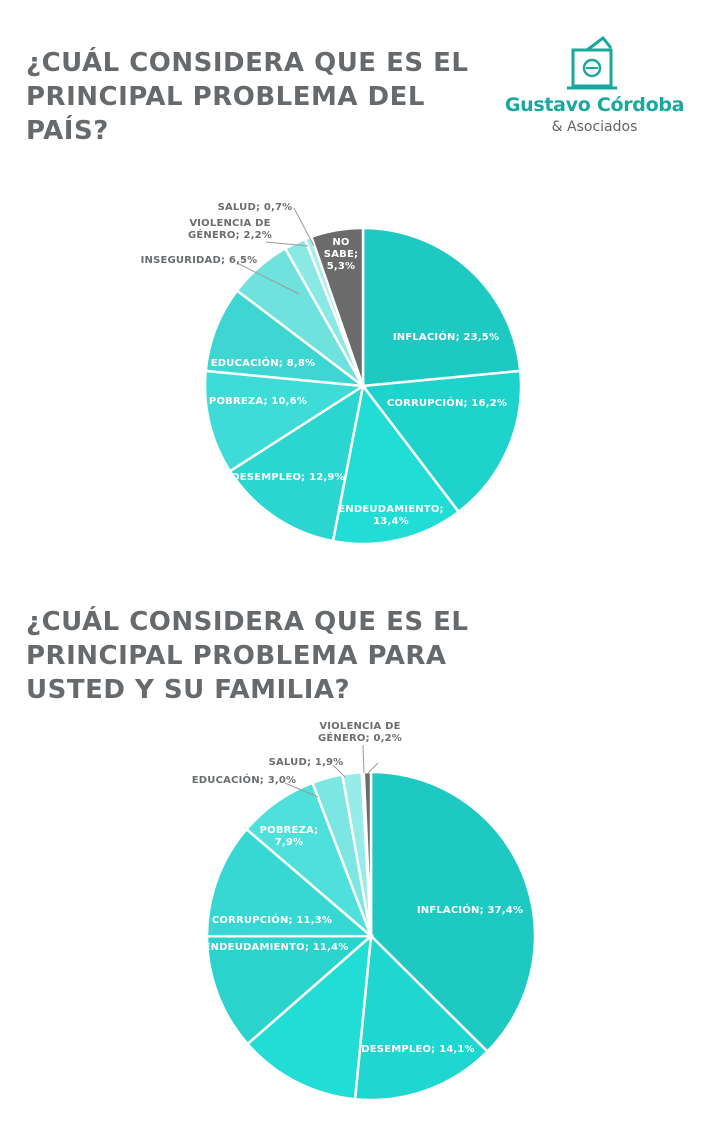 This screenshot has width=710, height=1145. What do you see at coordinates (447, 402) in the screenshot?
I see `slice-label-corrupcion: CORRUPCIÓN; 16,2%` at bounding box center [447, 402].